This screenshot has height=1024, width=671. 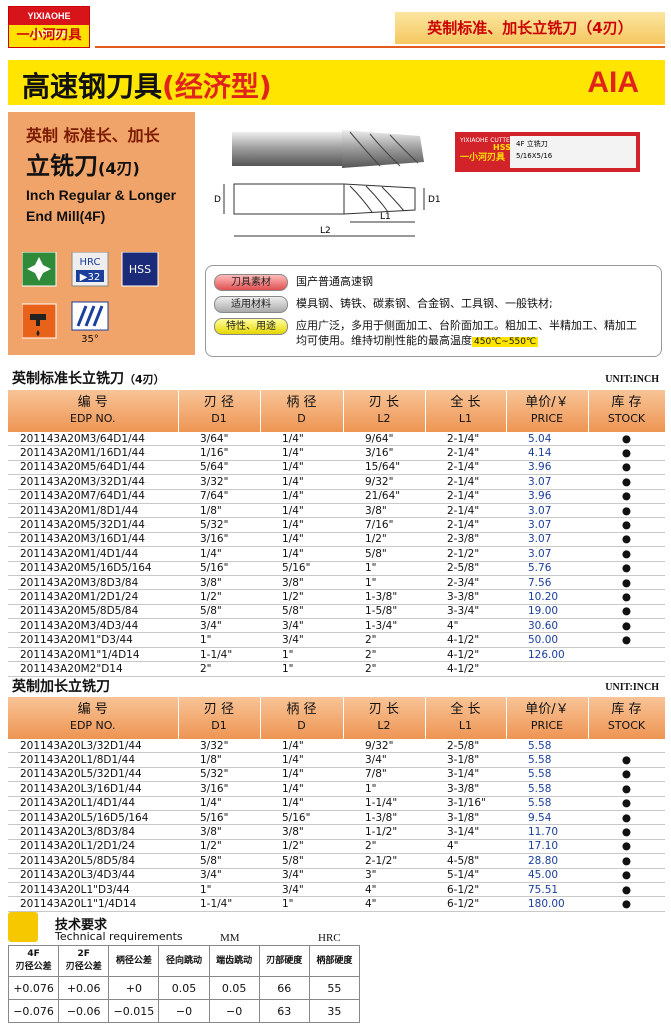 What do you see at coordinates (384, 468) in the screenshot?
I see `cell: 15/64"` at bounding box center [384, 468].